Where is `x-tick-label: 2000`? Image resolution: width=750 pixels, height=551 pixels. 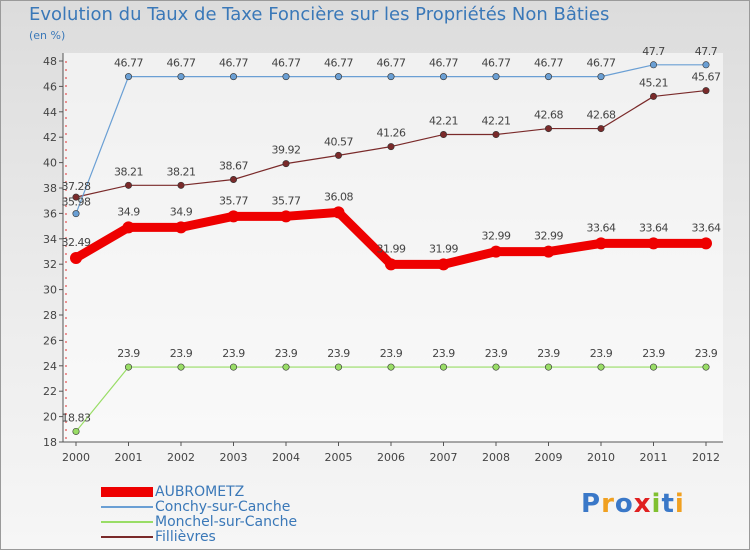 x-tick-label: 2000 is located at coordinates (76, 457).